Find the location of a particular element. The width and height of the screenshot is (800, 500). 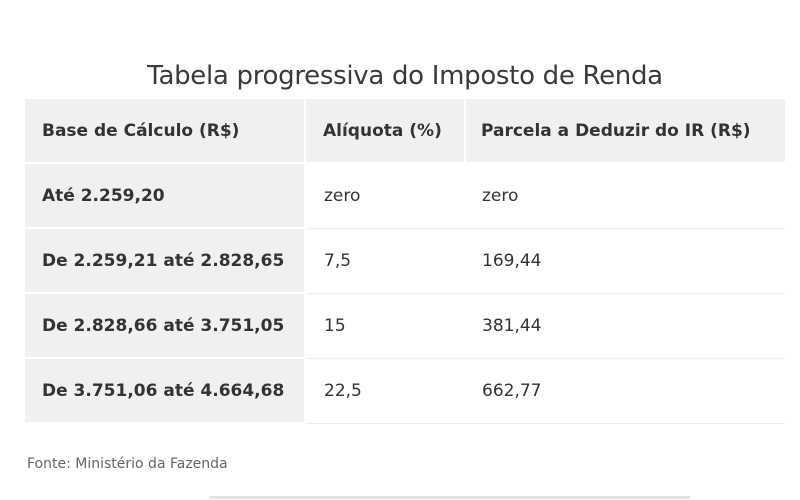

cell-base: Até 2.259,20 is located at coordinates (165, 196).